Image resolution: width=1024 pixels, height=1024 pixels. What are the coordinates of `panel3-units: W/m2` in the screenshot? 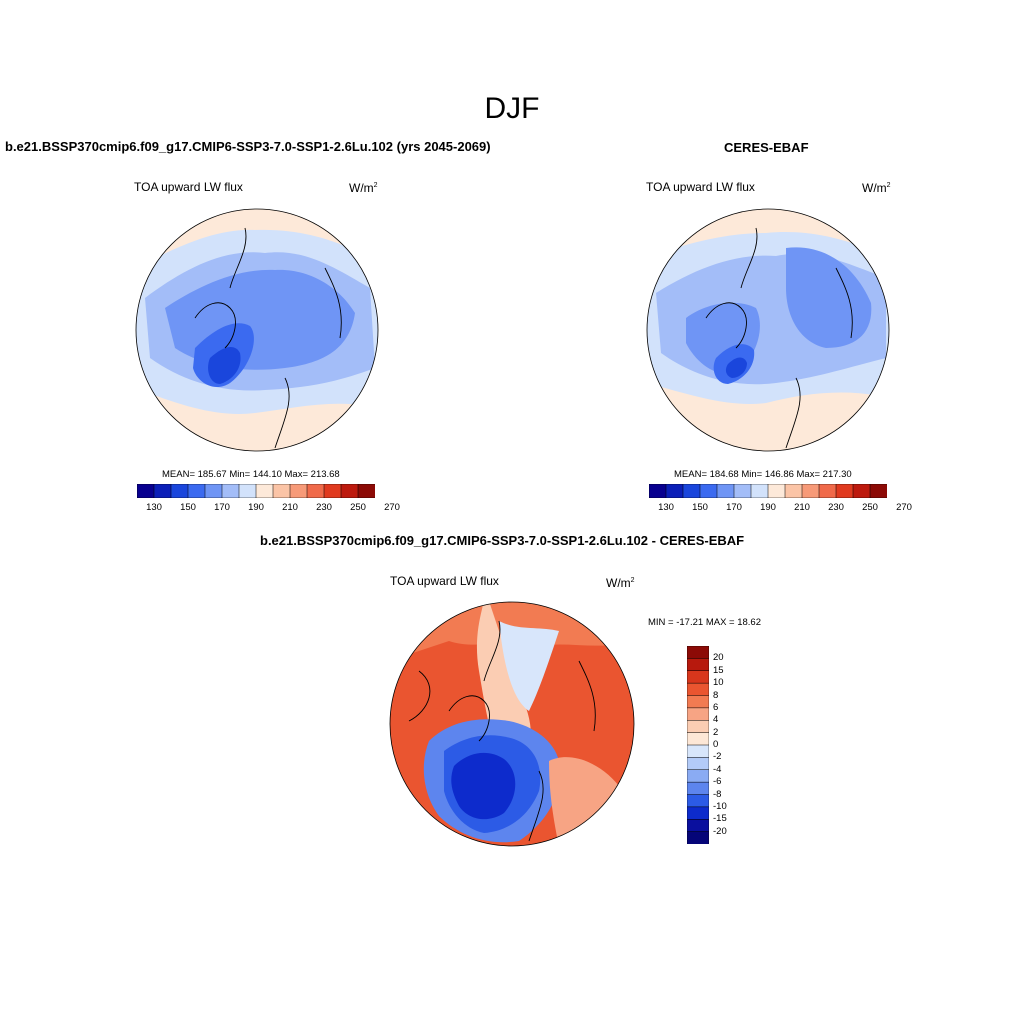 It's located at (620, 583).